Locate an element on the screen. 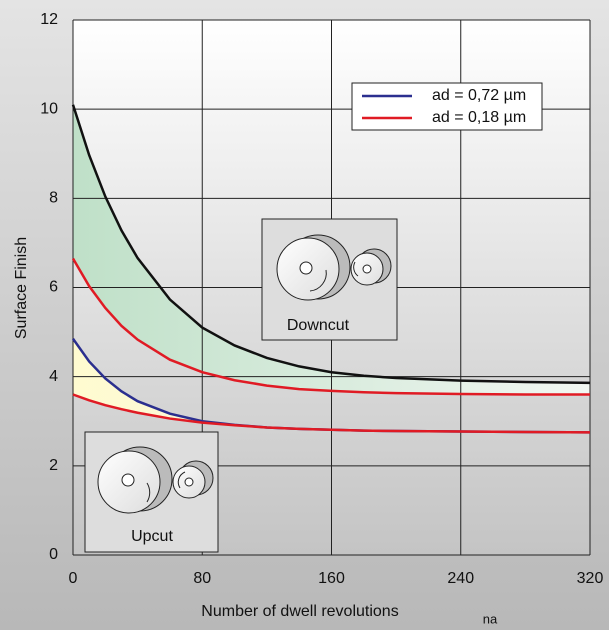 This screenshot has width=609, height=630. annotation: Downcut is located at coordinates (318, 325).